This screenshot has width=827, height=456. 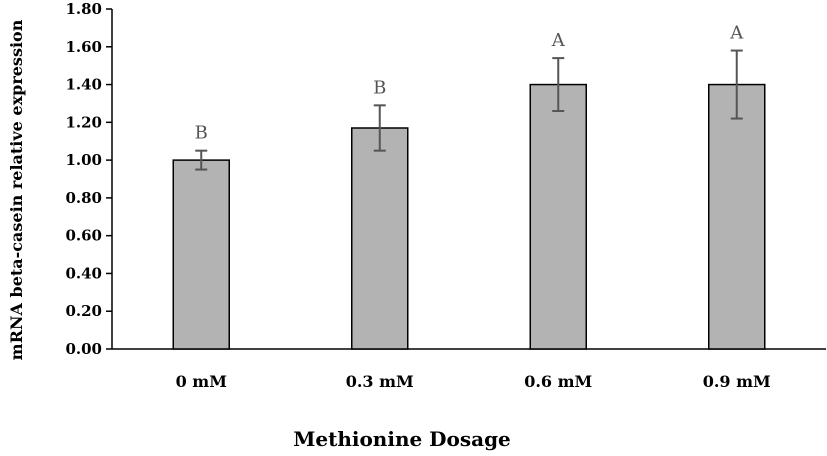 I want to click on y-tick-label: 1.40, so click(x=83, y=85).